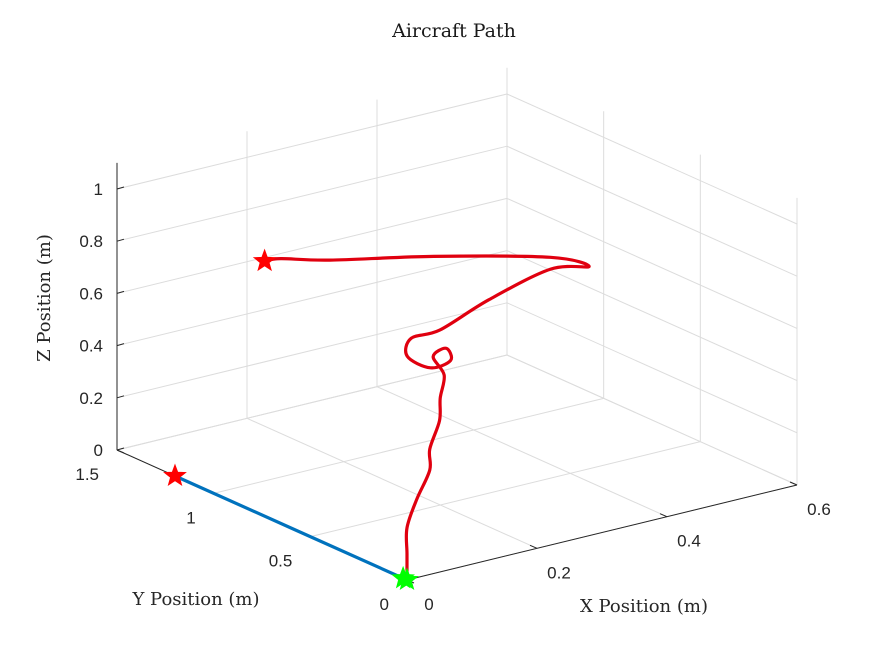 The width and height of the screenshot is (875, 656). I want to click on x-tick-label-1: 0.2, so click(559, 572).